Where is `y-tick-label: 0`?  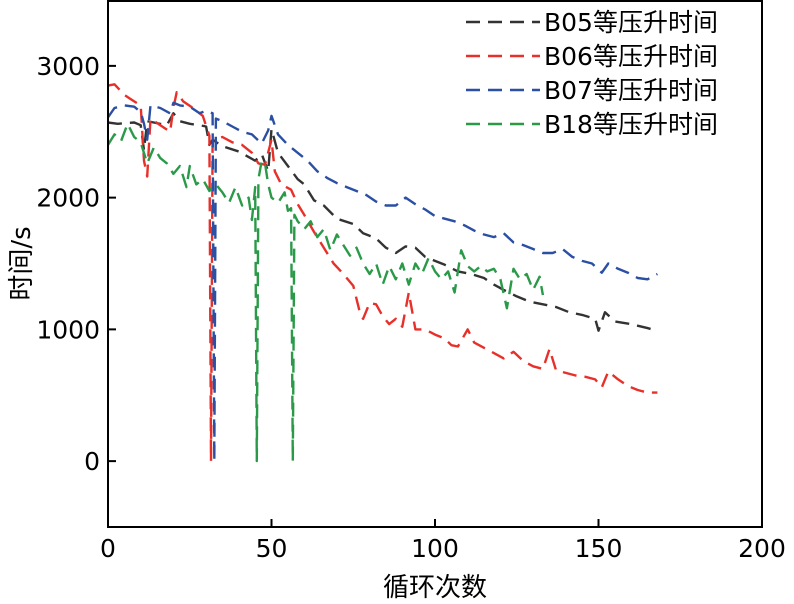 y-tick-label: 0 is located at coordinates (92, 461).